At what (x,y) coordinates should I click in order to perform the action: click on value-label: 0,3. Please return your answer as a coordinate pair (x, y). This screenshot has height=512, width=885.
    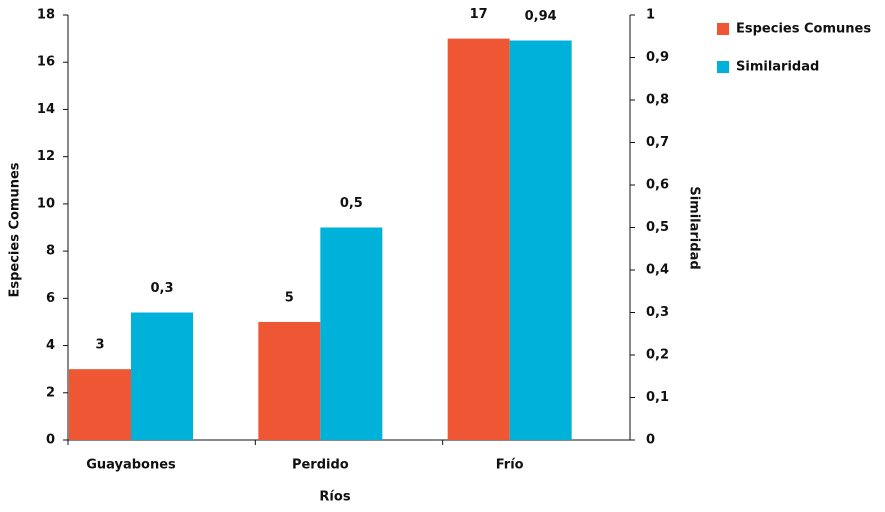
    Looking at the image, I should click on (161, 288).